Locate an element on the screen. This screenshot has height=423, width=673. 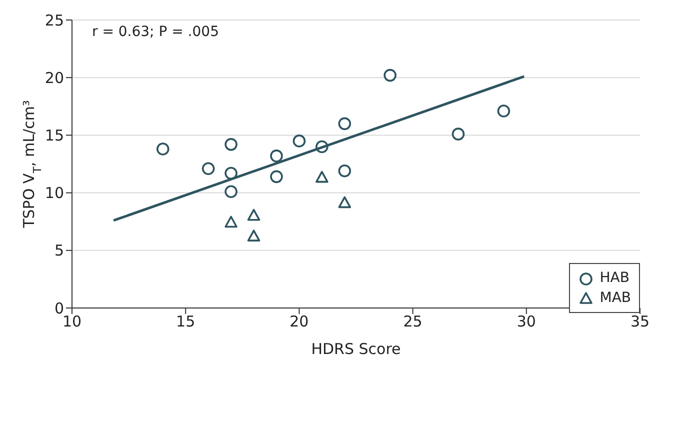
x-tick-label: 25 is located at coordinates (412, 321).